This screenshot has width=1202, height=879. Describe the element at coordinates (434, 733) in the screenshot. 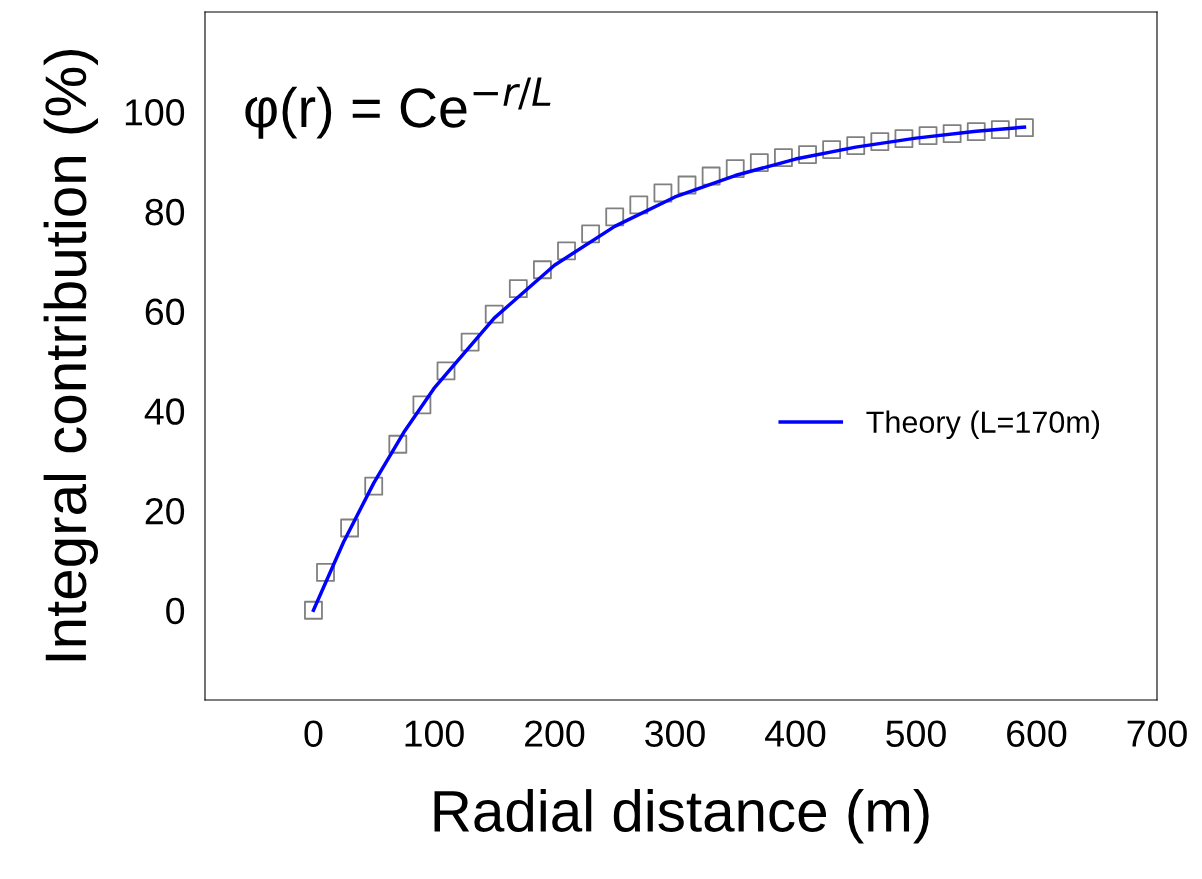

I see `x-tick-label: 100` at that location.